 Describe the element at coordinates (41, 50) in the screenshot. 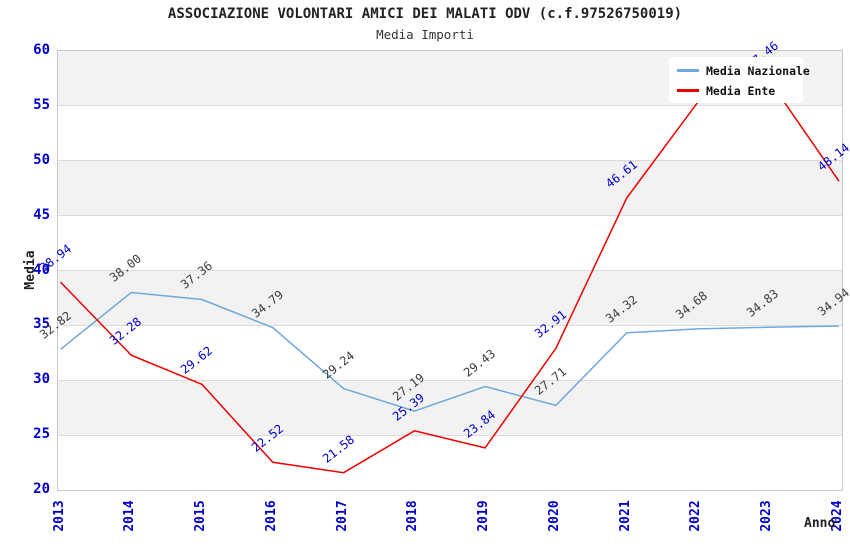

I see `y-tick-label: 60` at that location.